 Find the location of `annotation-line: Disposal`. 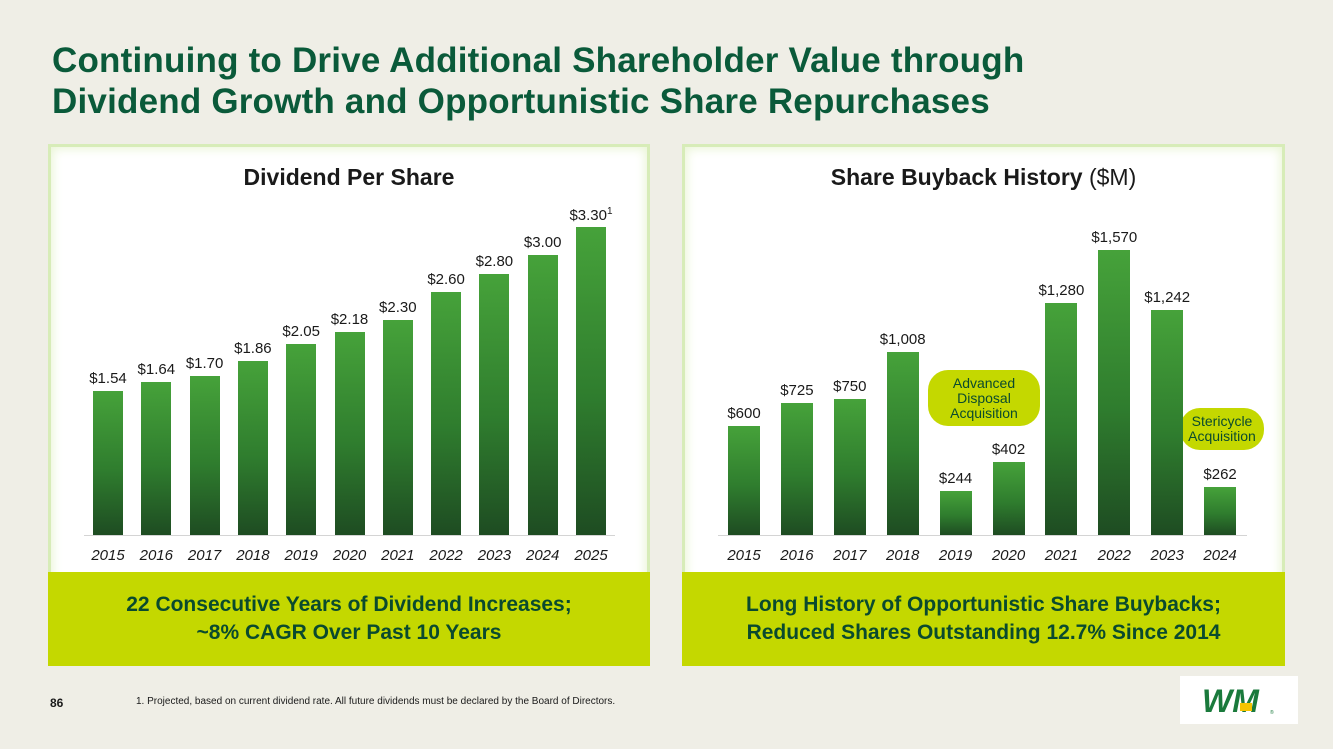

annotation-line: Disposal is located at coordinates (984, 397).